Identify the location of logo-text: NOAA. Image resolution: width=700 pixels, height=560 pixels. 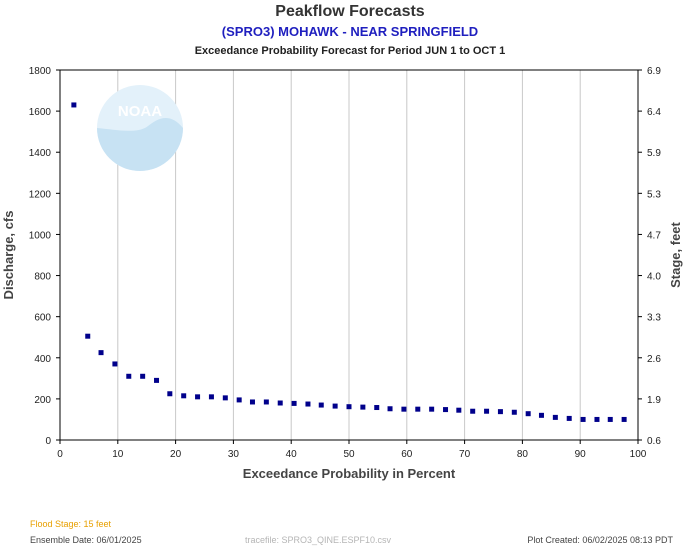
(140, 111).